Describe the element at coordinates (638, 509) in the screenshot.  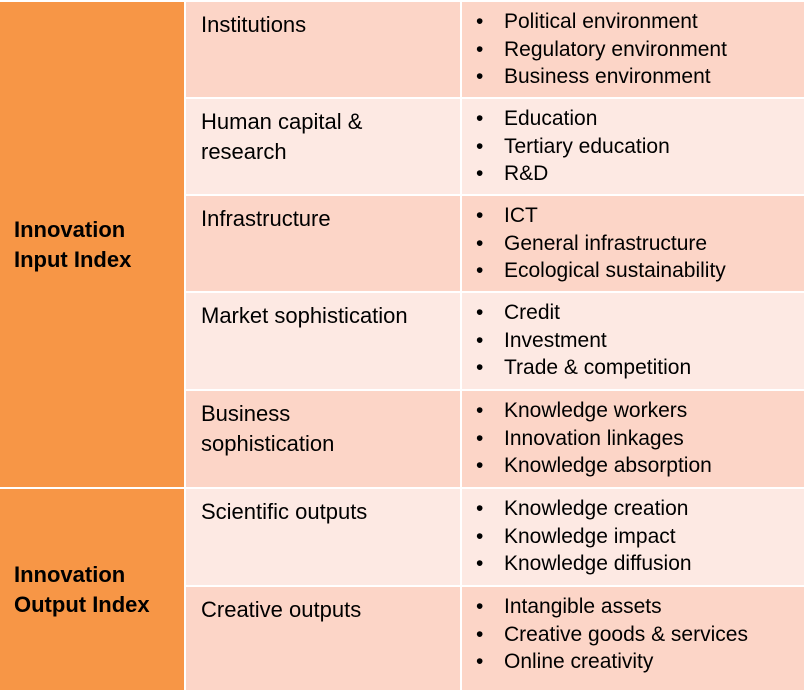
I see `subpillar-item: • Knowledge creation` at that location.